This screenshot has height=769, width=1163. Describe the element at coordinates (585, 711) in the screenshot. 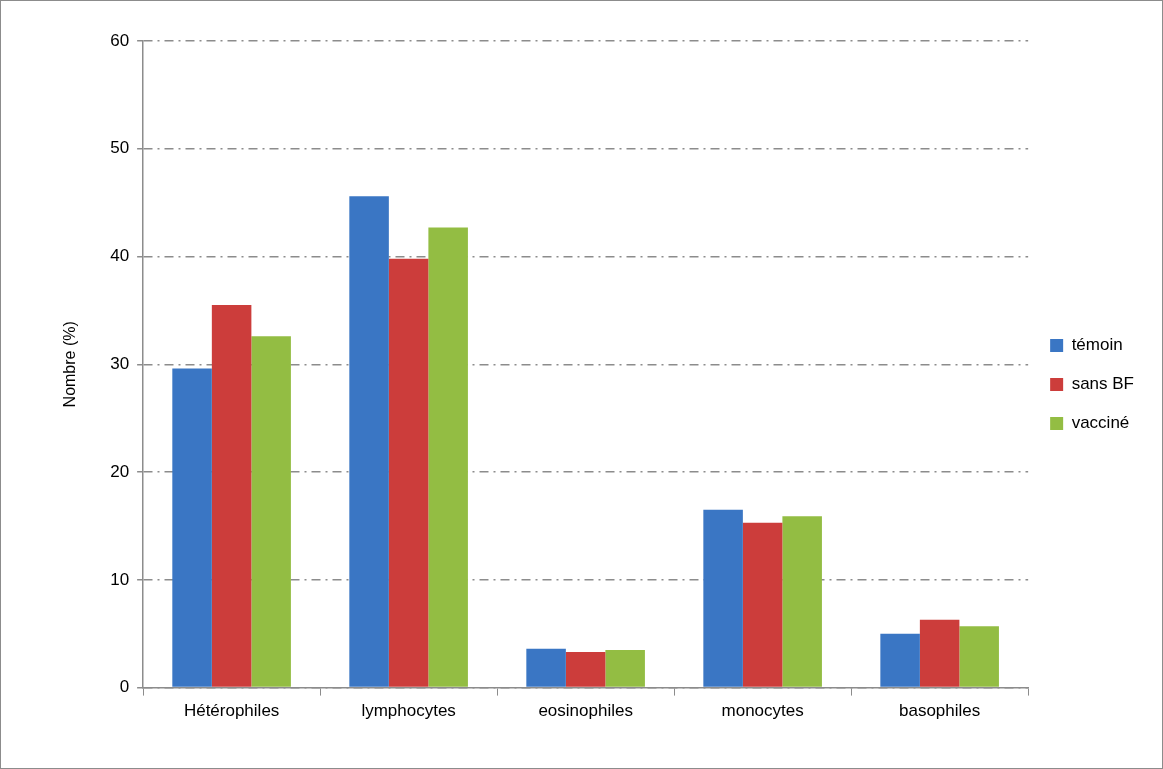

I see `x-tick-label: eosinophiles` at that location.